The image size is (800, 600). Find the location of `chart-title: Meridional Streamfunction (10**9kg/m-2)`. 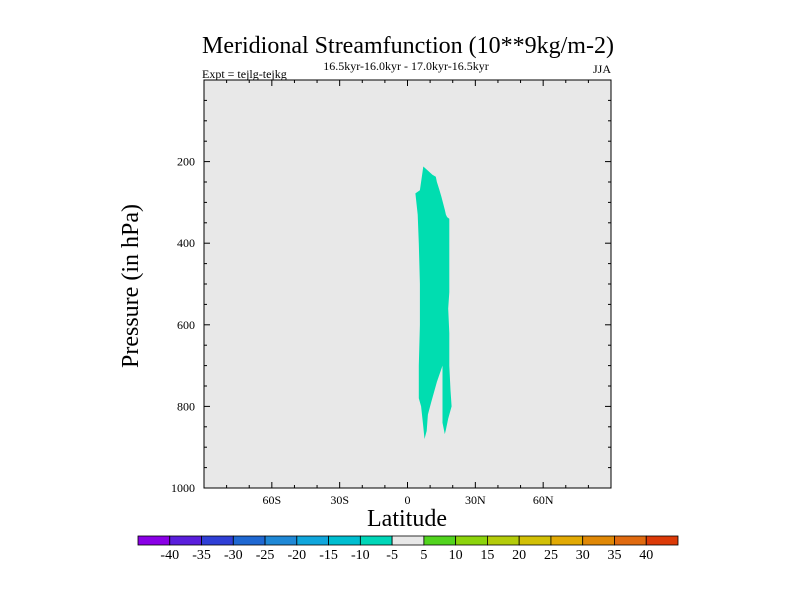

chart-title: Meridional Streamfunction (10**9kg/m-2) is located at coordinates (408, 46).